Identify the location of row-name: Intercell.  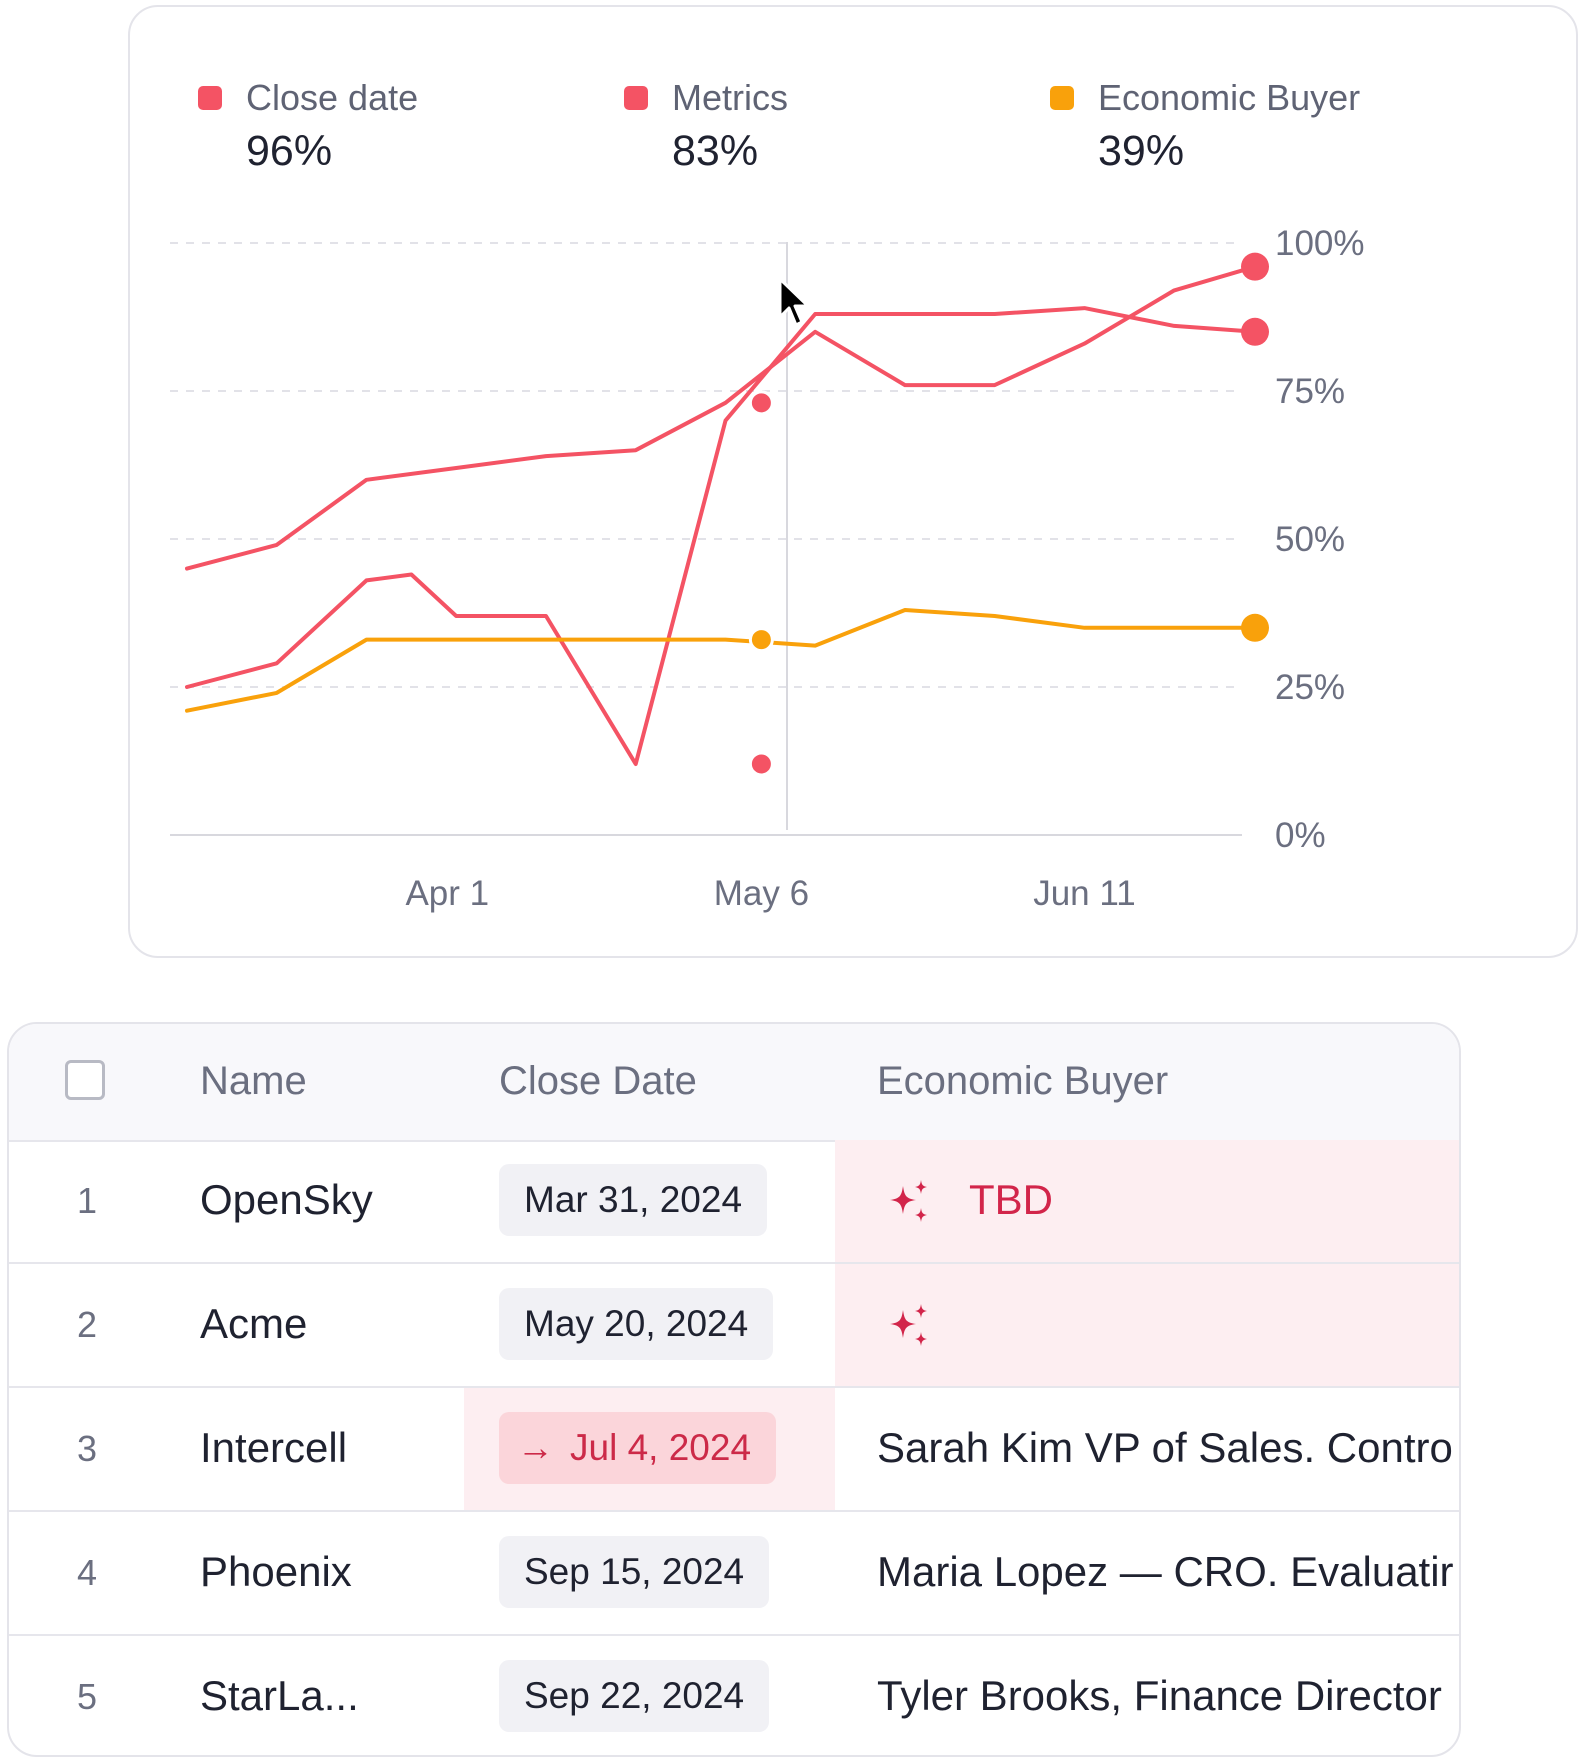
(274, 1447).